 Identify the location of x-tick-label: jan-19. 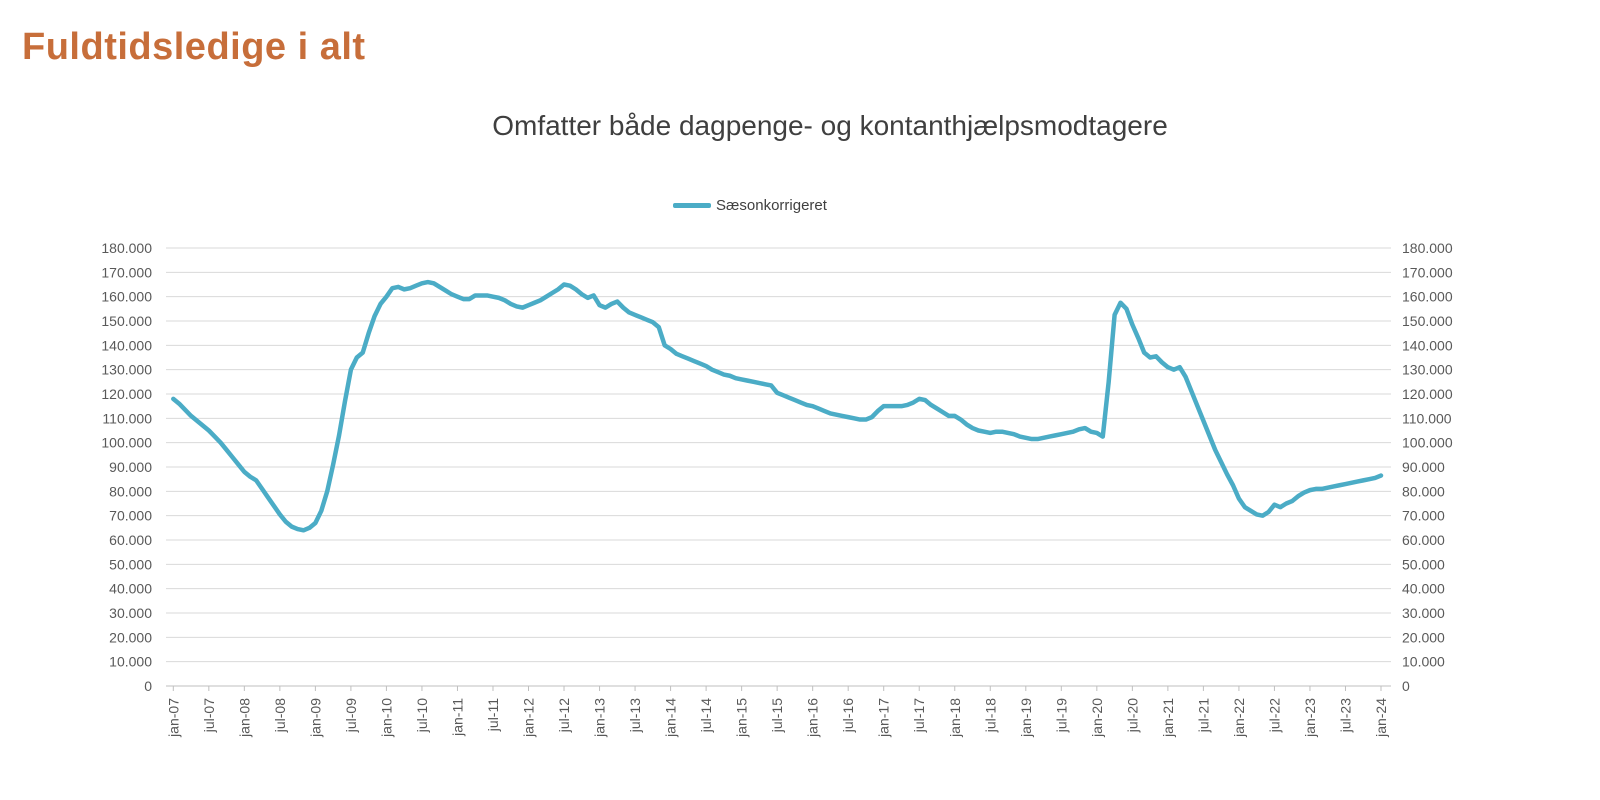
(1026, 718).